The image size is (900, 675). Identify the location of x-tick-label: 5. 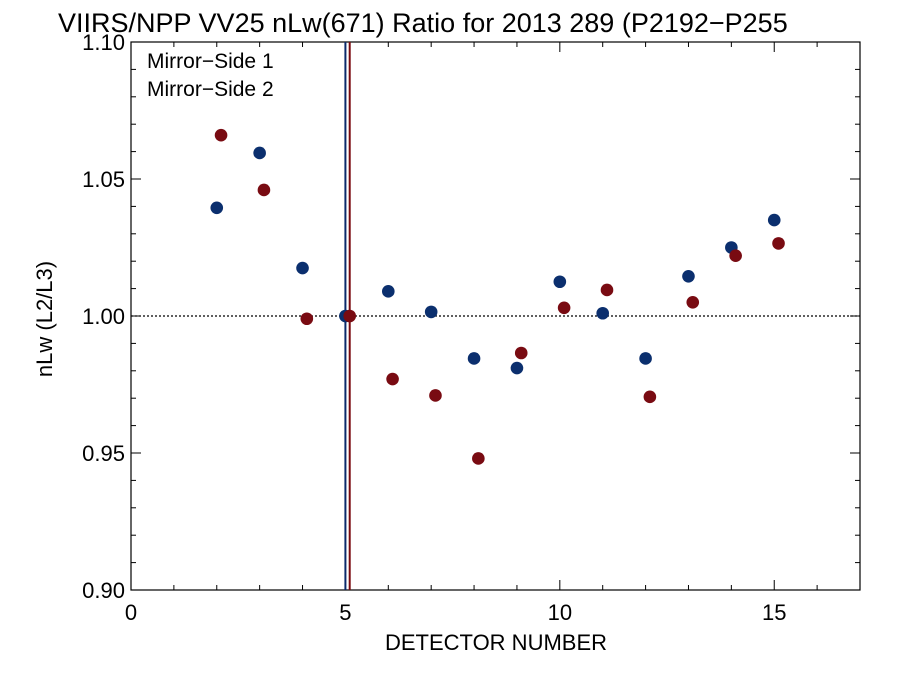
(345, 612).